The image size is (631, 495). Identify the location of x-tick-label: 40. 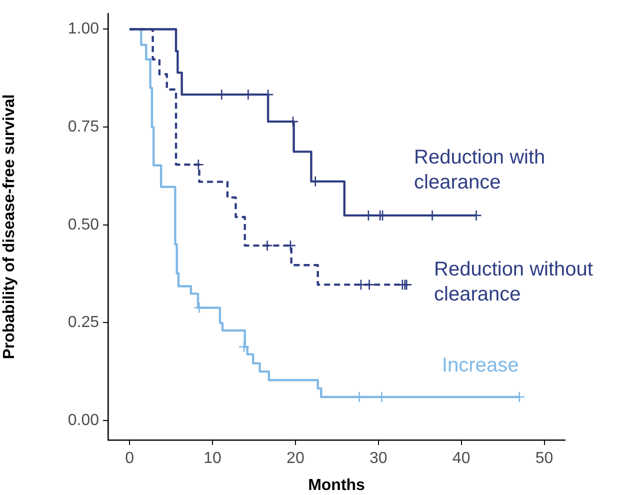
(461, 459).